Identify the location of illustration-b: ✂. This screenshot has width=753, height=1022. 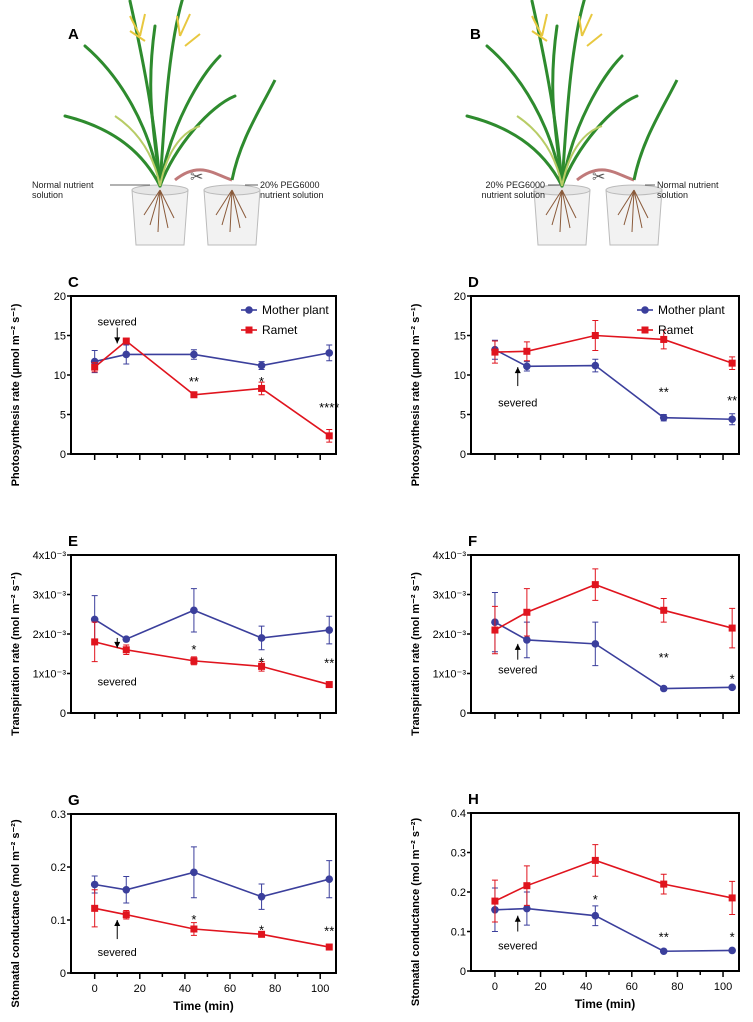
(572, 123).